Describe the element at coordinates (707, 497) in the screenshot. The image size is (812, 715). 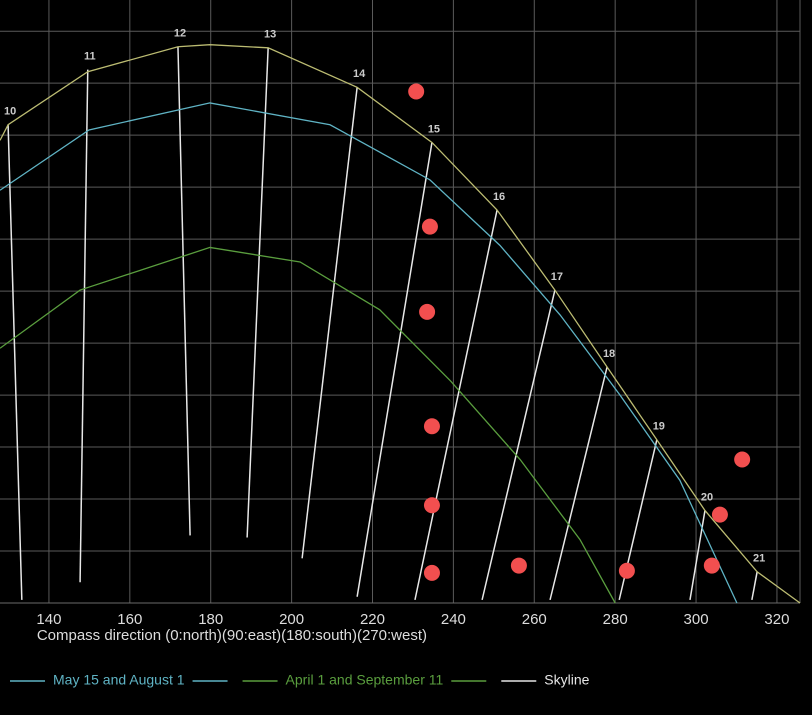
I see `hour-label: 20` at that location.